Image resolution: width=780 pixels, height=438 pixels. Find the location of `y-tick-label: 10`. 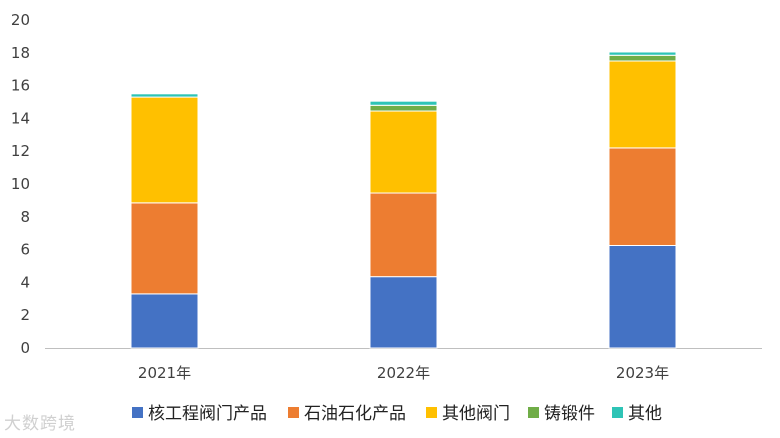

y-tick-label: 10 is located at coordinates (20, 184).